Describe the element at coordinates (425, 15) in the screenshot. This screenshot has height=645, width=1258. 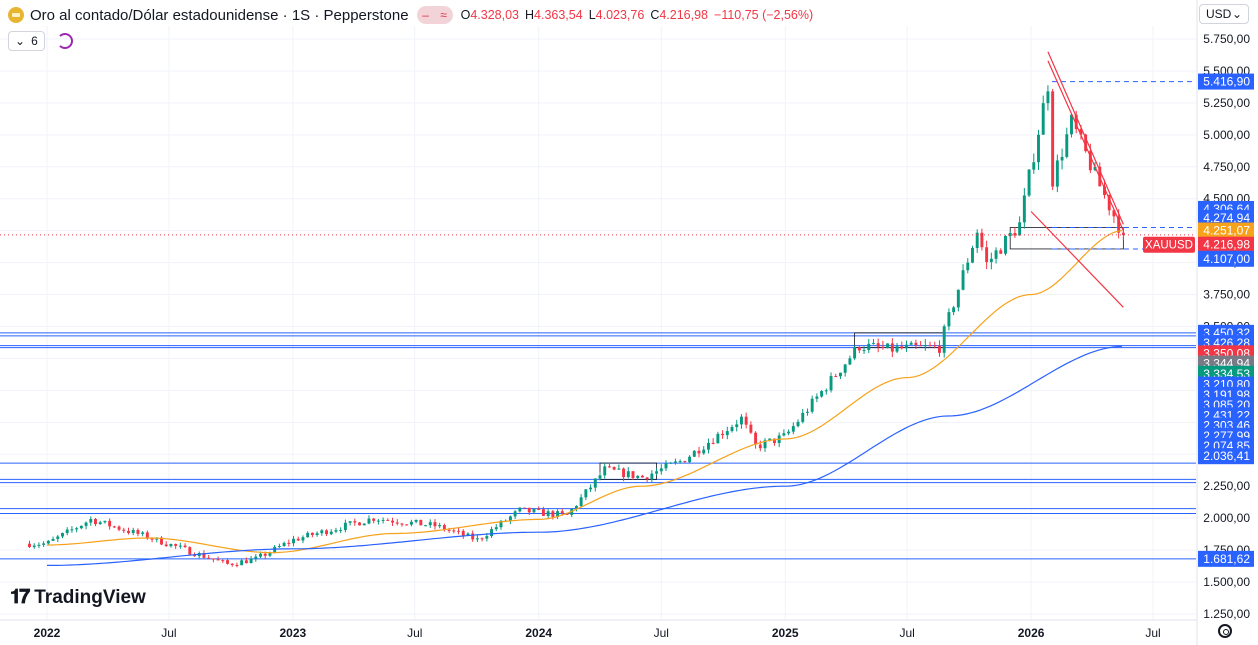
I see `minus-icon: –` at that location.